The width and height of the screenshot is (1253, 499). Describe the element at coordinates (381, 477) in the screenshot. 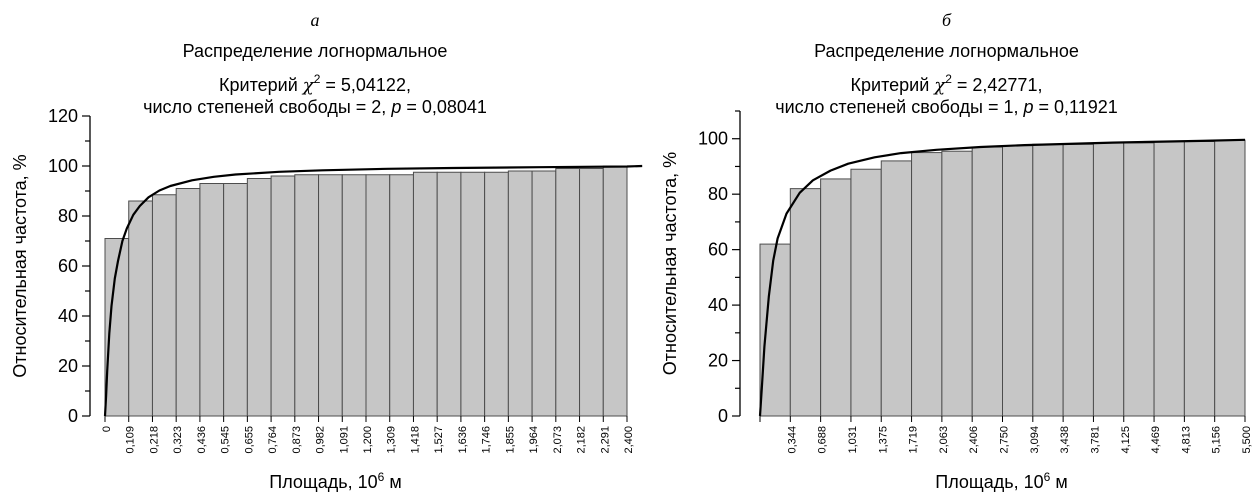

I see `x-axis-label-exponent: 6` at that location.